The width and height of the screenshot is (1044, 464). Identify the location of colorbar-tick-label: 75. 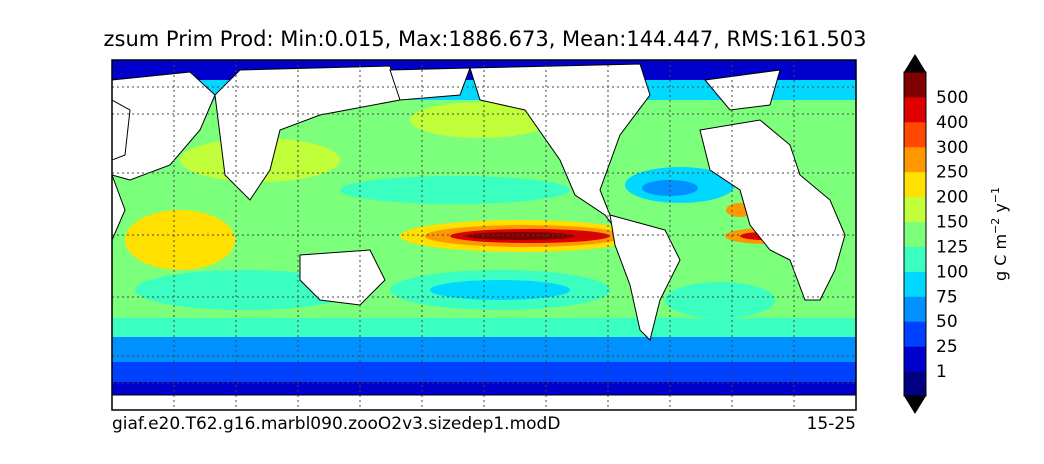
(947, 297).